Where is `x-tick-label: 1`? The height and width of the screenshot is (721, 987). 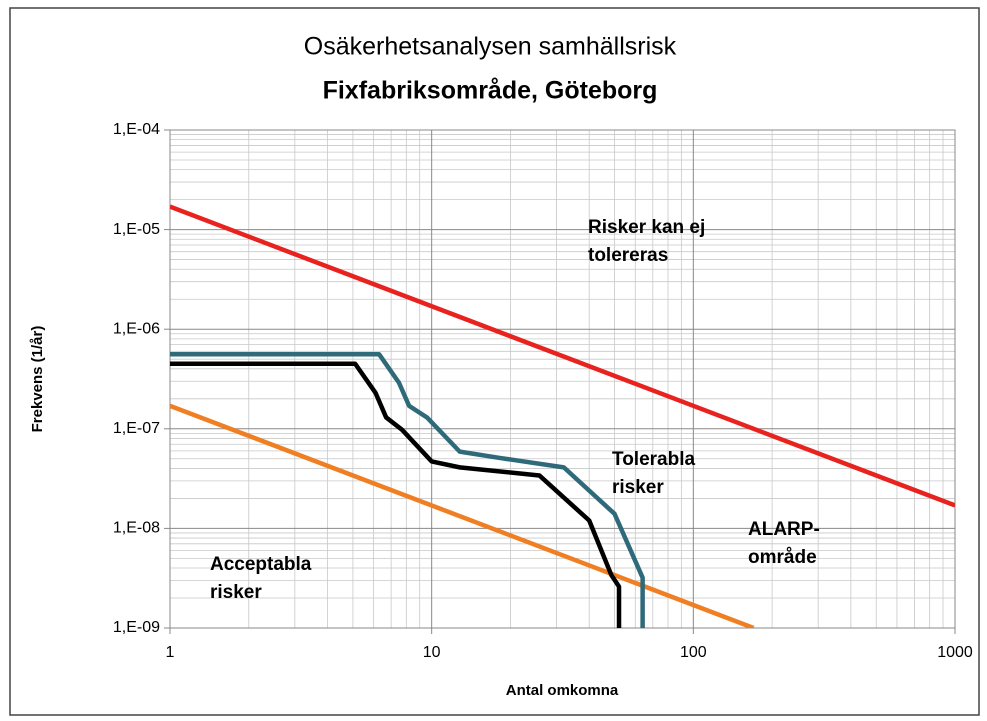 x-tick-label: 1 is located at coordinates (170, 652).